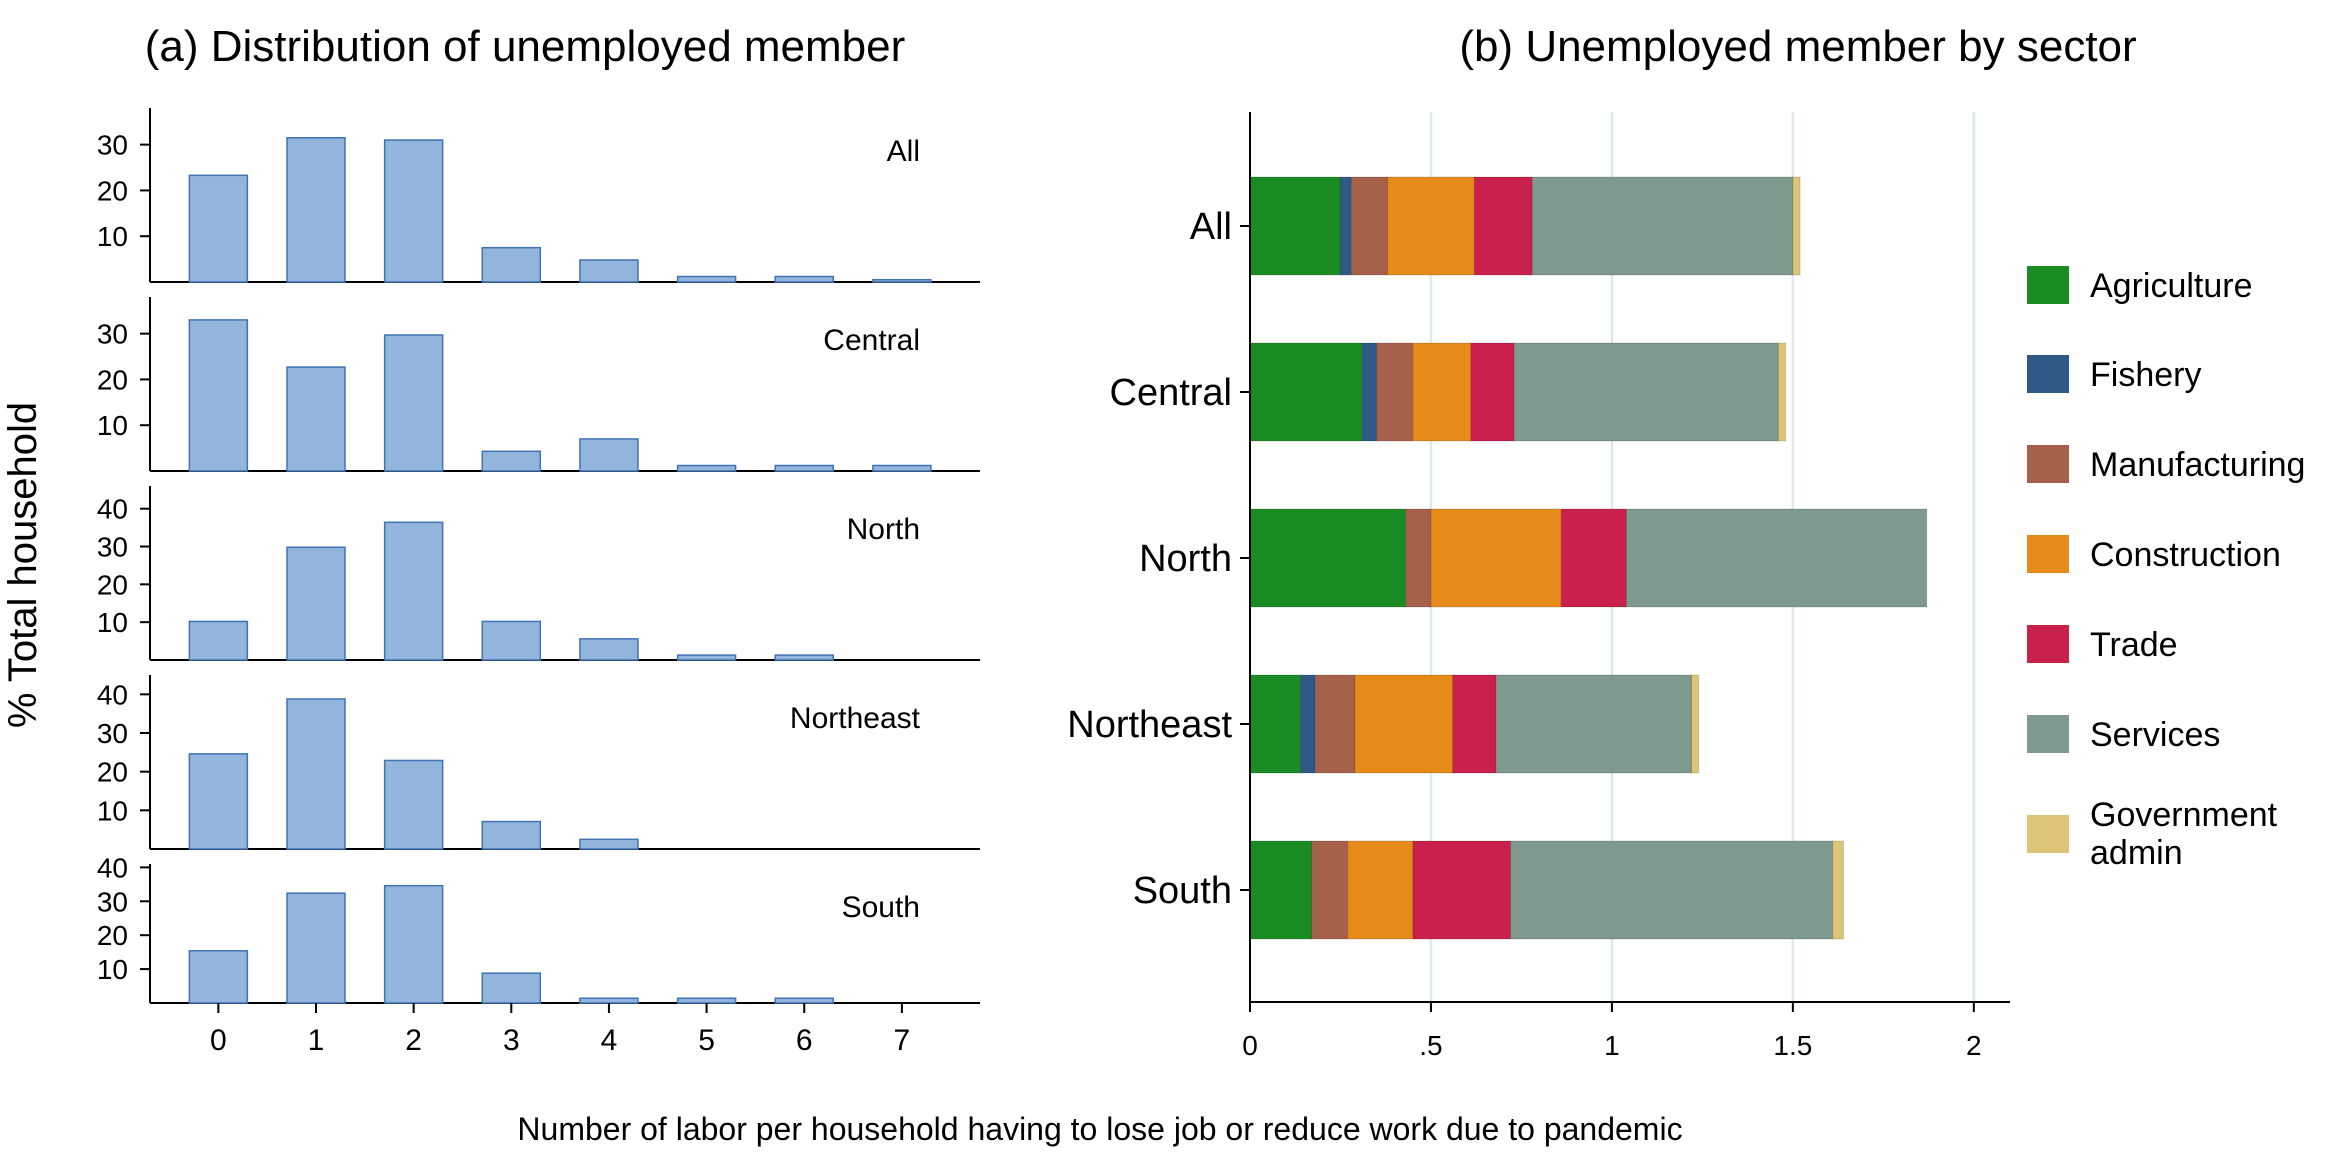 The height and width of the screenshot is (1167, 2333). Describe the element at coordinates (1149, 725) in the screenshot. I see `category-label: Northeast` at that location.